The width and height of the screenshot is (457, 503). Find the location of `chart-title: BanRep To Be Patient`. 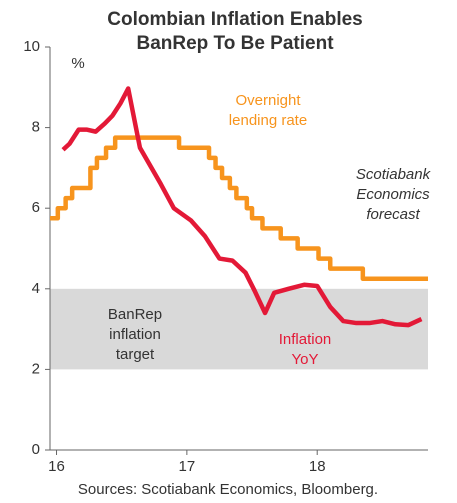

chart-title: BanRep To Be Patient is located at coordinates (235, 43).